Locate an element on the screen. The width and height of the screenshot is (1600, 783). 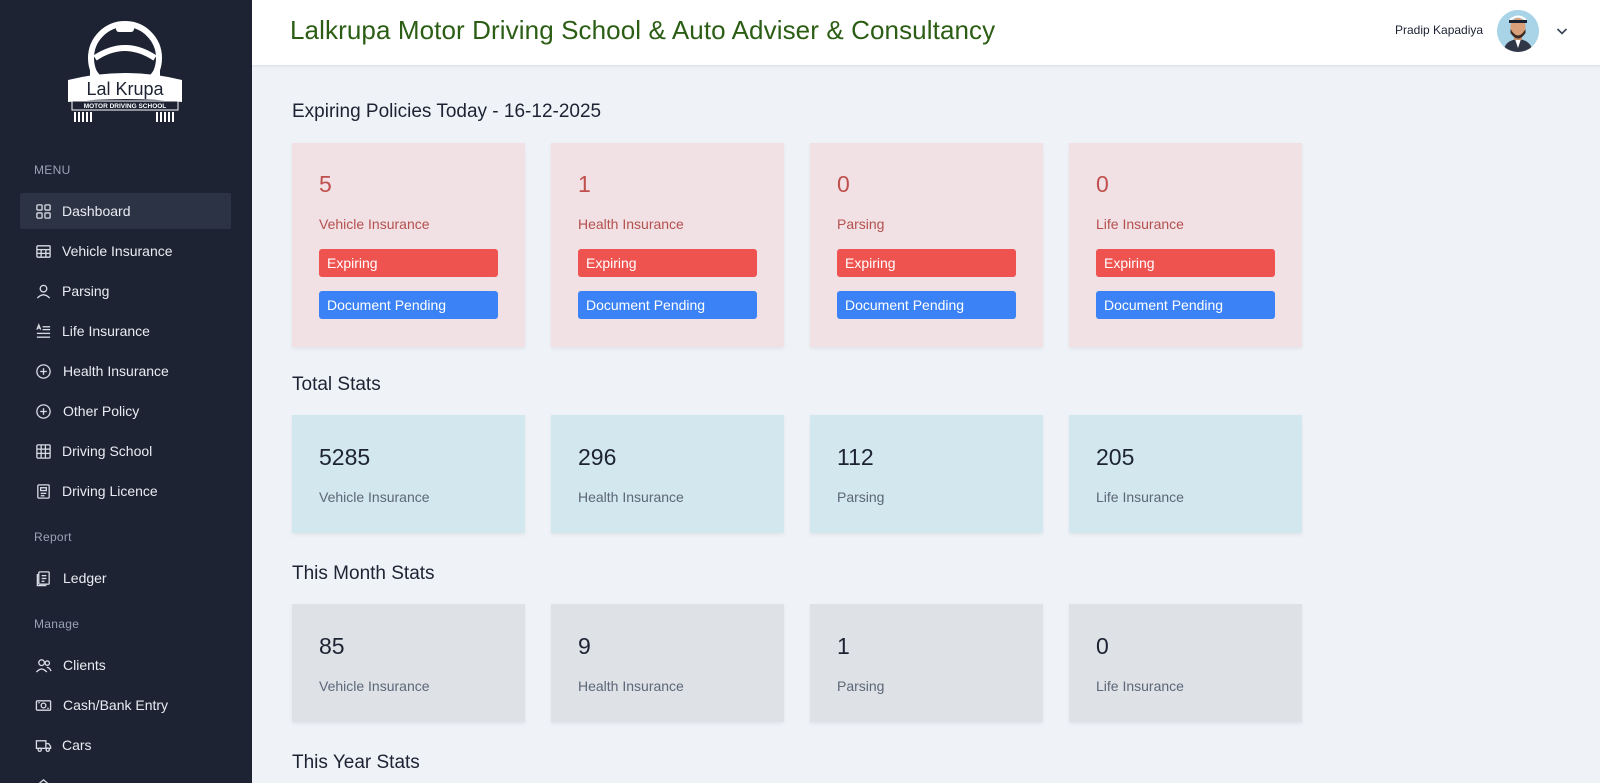
cash-icon is located at coordinates (43, 705).